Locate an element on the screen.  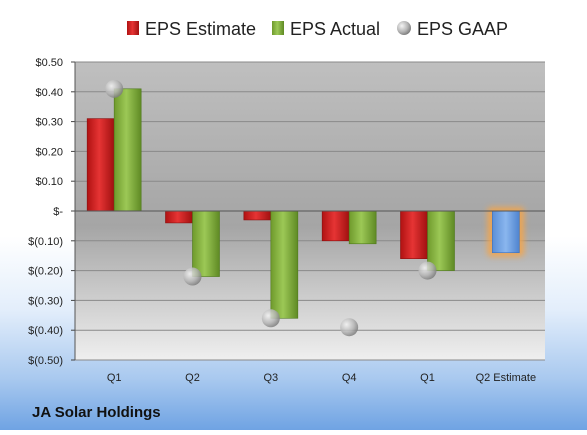
x-tick-label: Q4 is located at coordinates (349, 378).